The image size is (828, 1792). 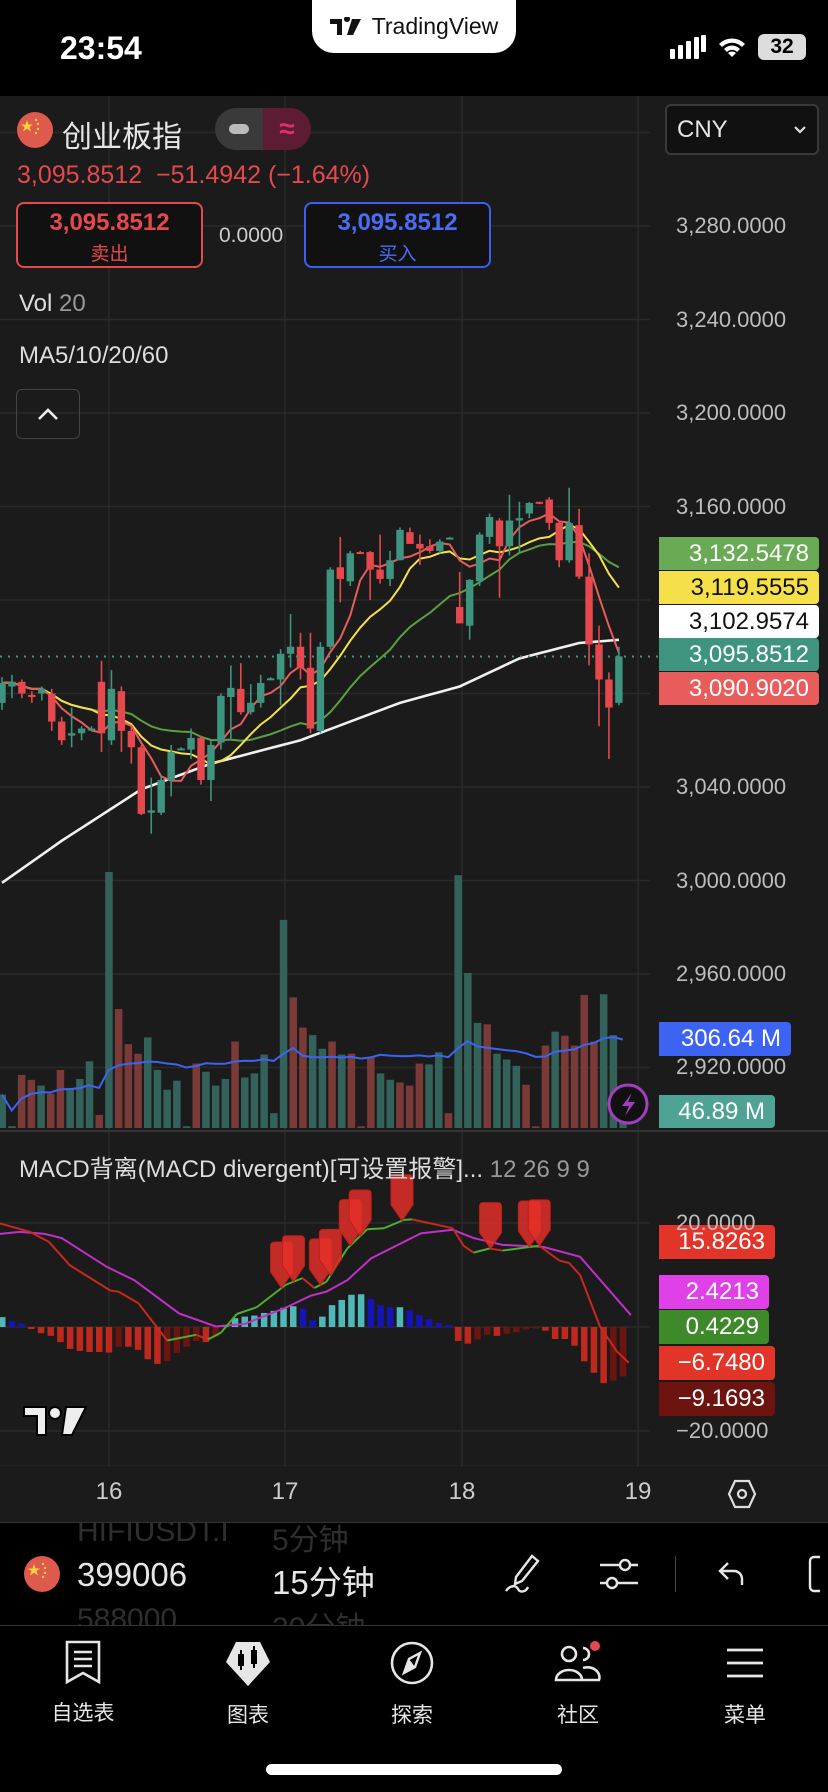 I want to click on time-axis-label: 16, so click(x=109, y=1491).